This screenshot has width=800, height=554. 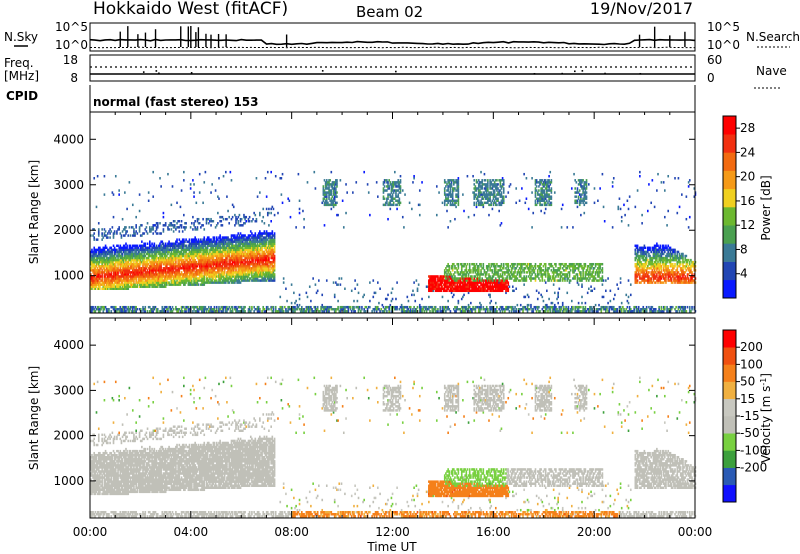 I want to click on x-tick-label: 20:00, so click(x=594, y=532).